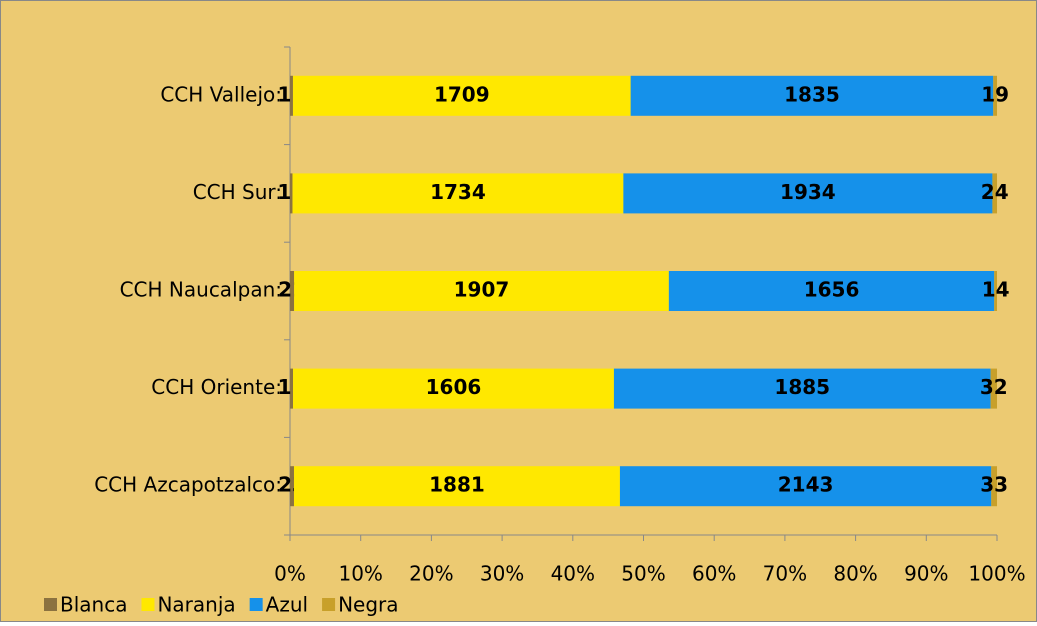 This screenshot has height=626, width=1037. I want to click on data-label: 2143, so click(806, 485).